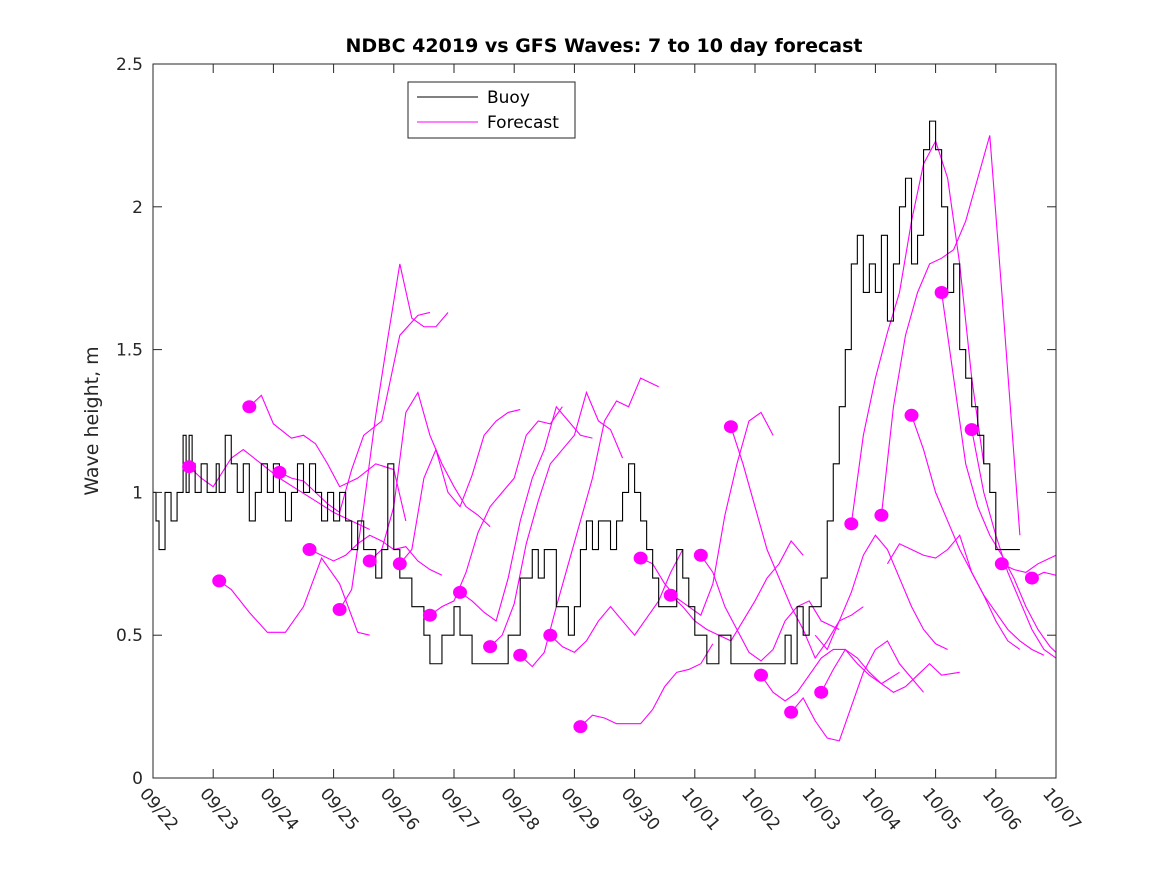 Image resolution: width=1167 pixels, height=875 pixels. I want to click on legend-forecast-label: Forecast, so click(523, 123).